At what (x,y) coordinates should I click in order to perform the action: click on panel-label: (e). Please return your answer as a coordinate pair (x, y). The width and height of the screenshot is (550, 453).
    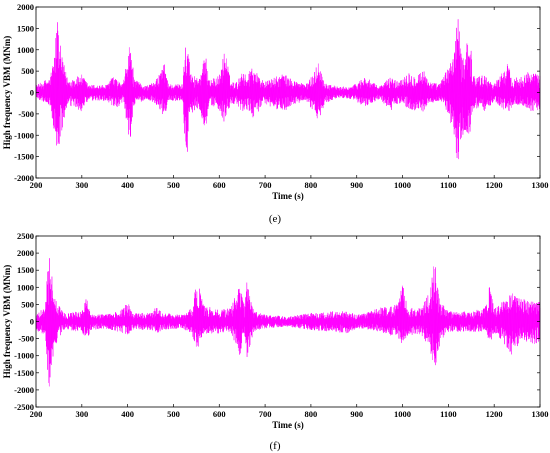
    Looking at the image, I should click on (275, 219).